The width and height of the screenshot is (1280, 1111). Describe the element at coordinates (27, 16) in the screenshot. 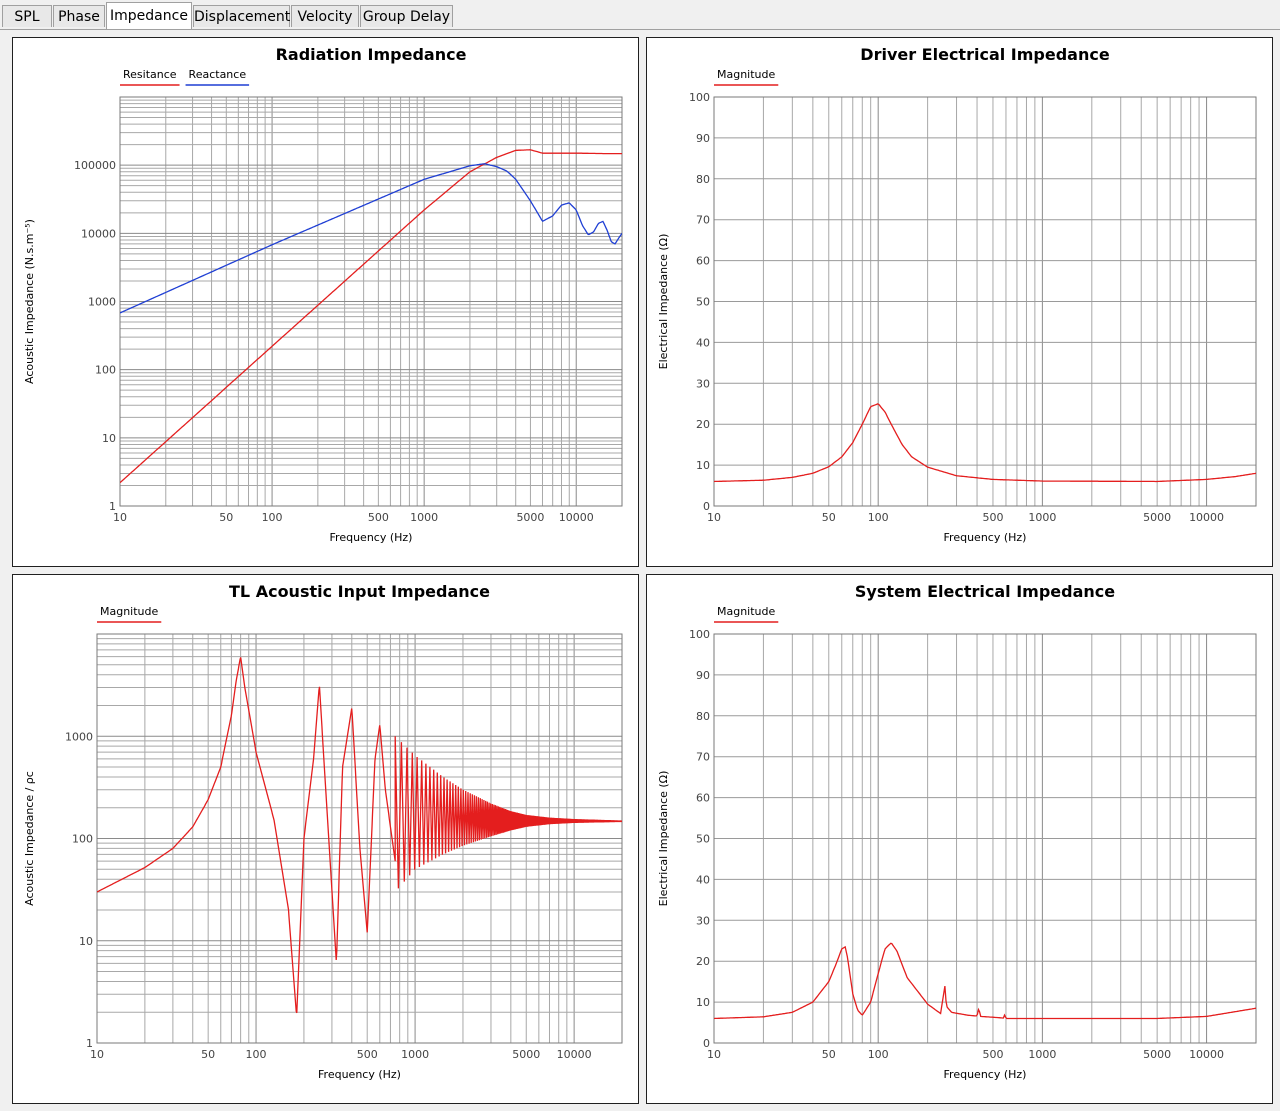

I see `tab-spl: SPL` at that location.